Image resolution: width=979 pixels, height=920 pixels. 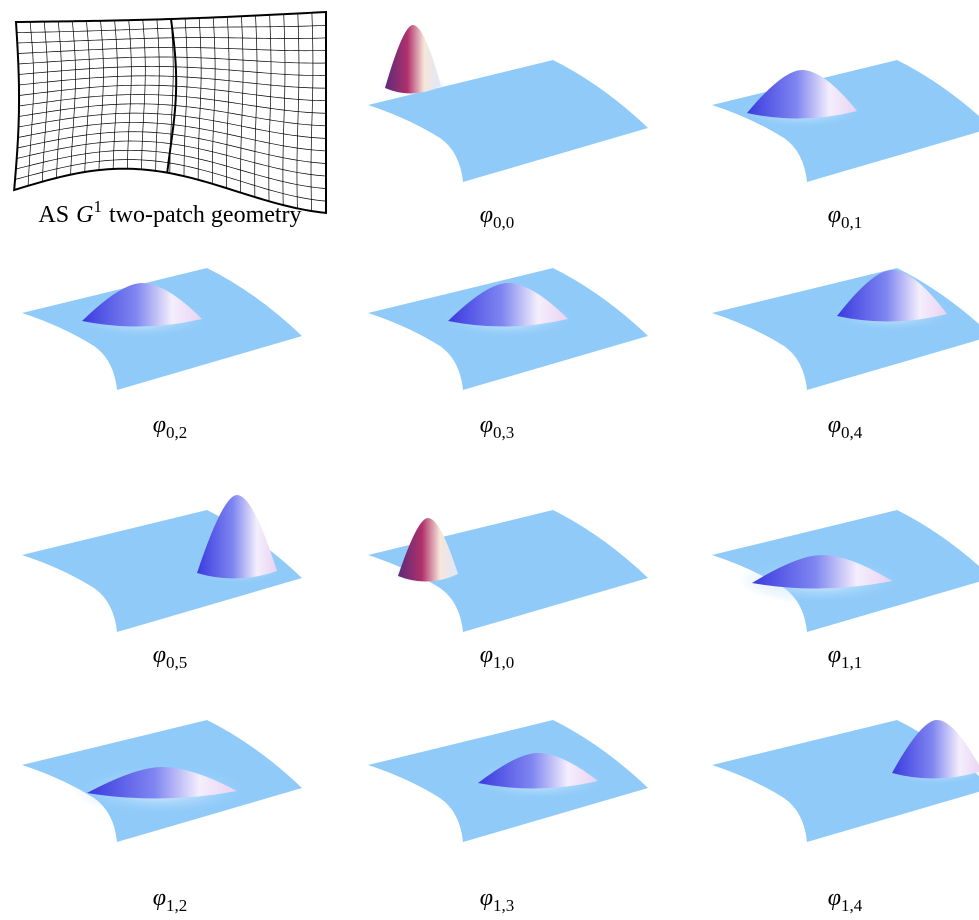 I want to click on geometry-caption: AS G1 two-patch geometry, so click(x=169, y=212).